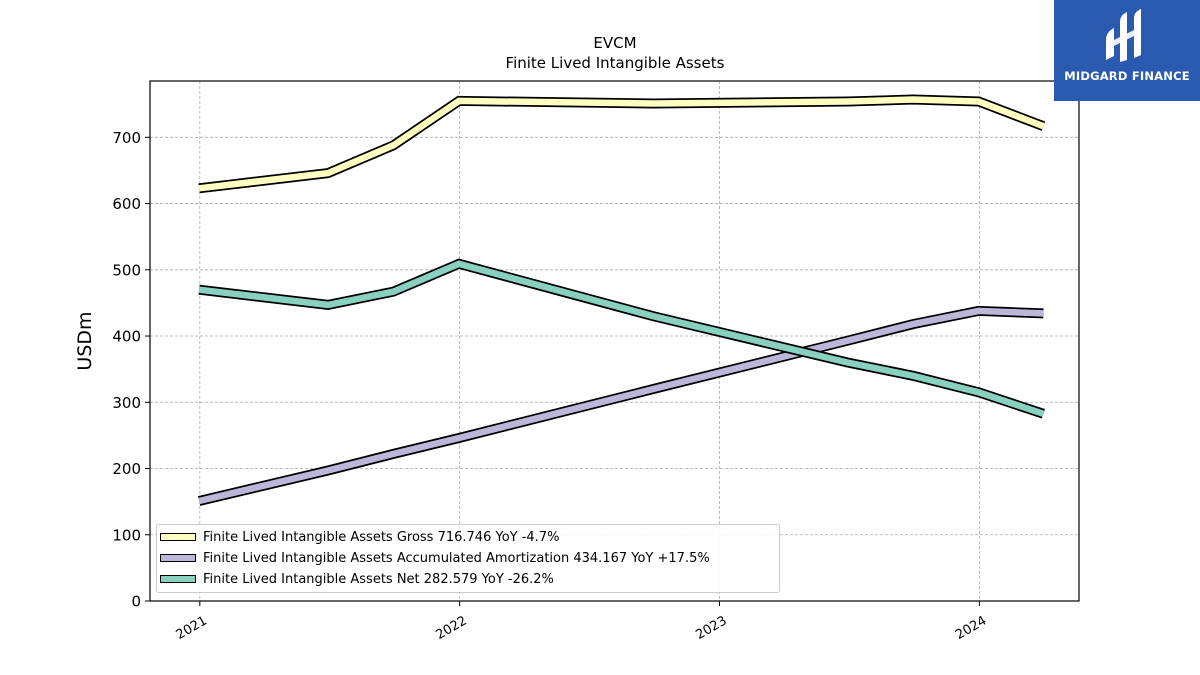 This screenshot has width=1200, height=675. What do you see at coordinates (615, 63) in the screenshot?
I see `chart-subtitle: Finite Lived Intangible Assets` at bounding box center [615, 63].